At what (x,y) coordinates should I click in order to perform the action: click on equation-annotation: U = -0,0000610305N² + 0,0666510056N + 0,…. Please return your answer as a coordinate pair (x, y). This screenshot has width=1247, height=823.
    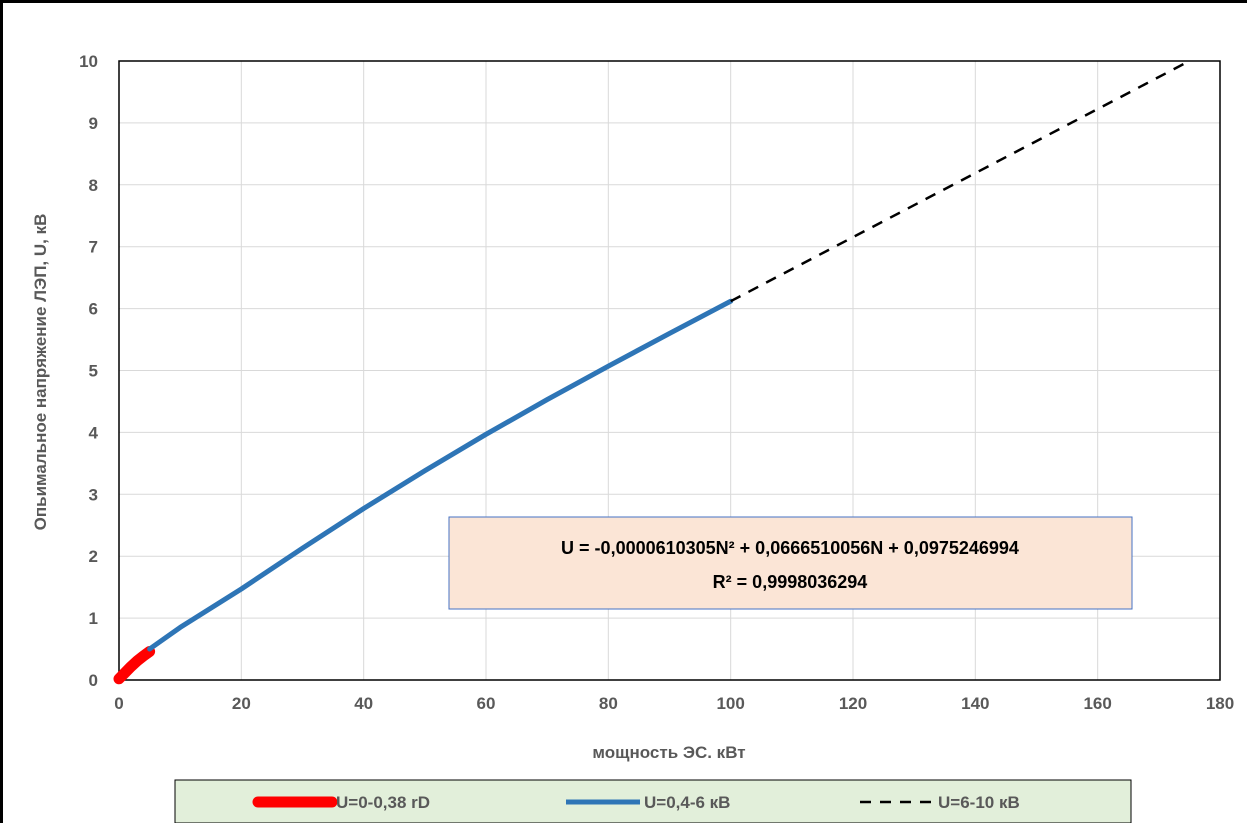
    Looking at the image, I should click on (790, 563).